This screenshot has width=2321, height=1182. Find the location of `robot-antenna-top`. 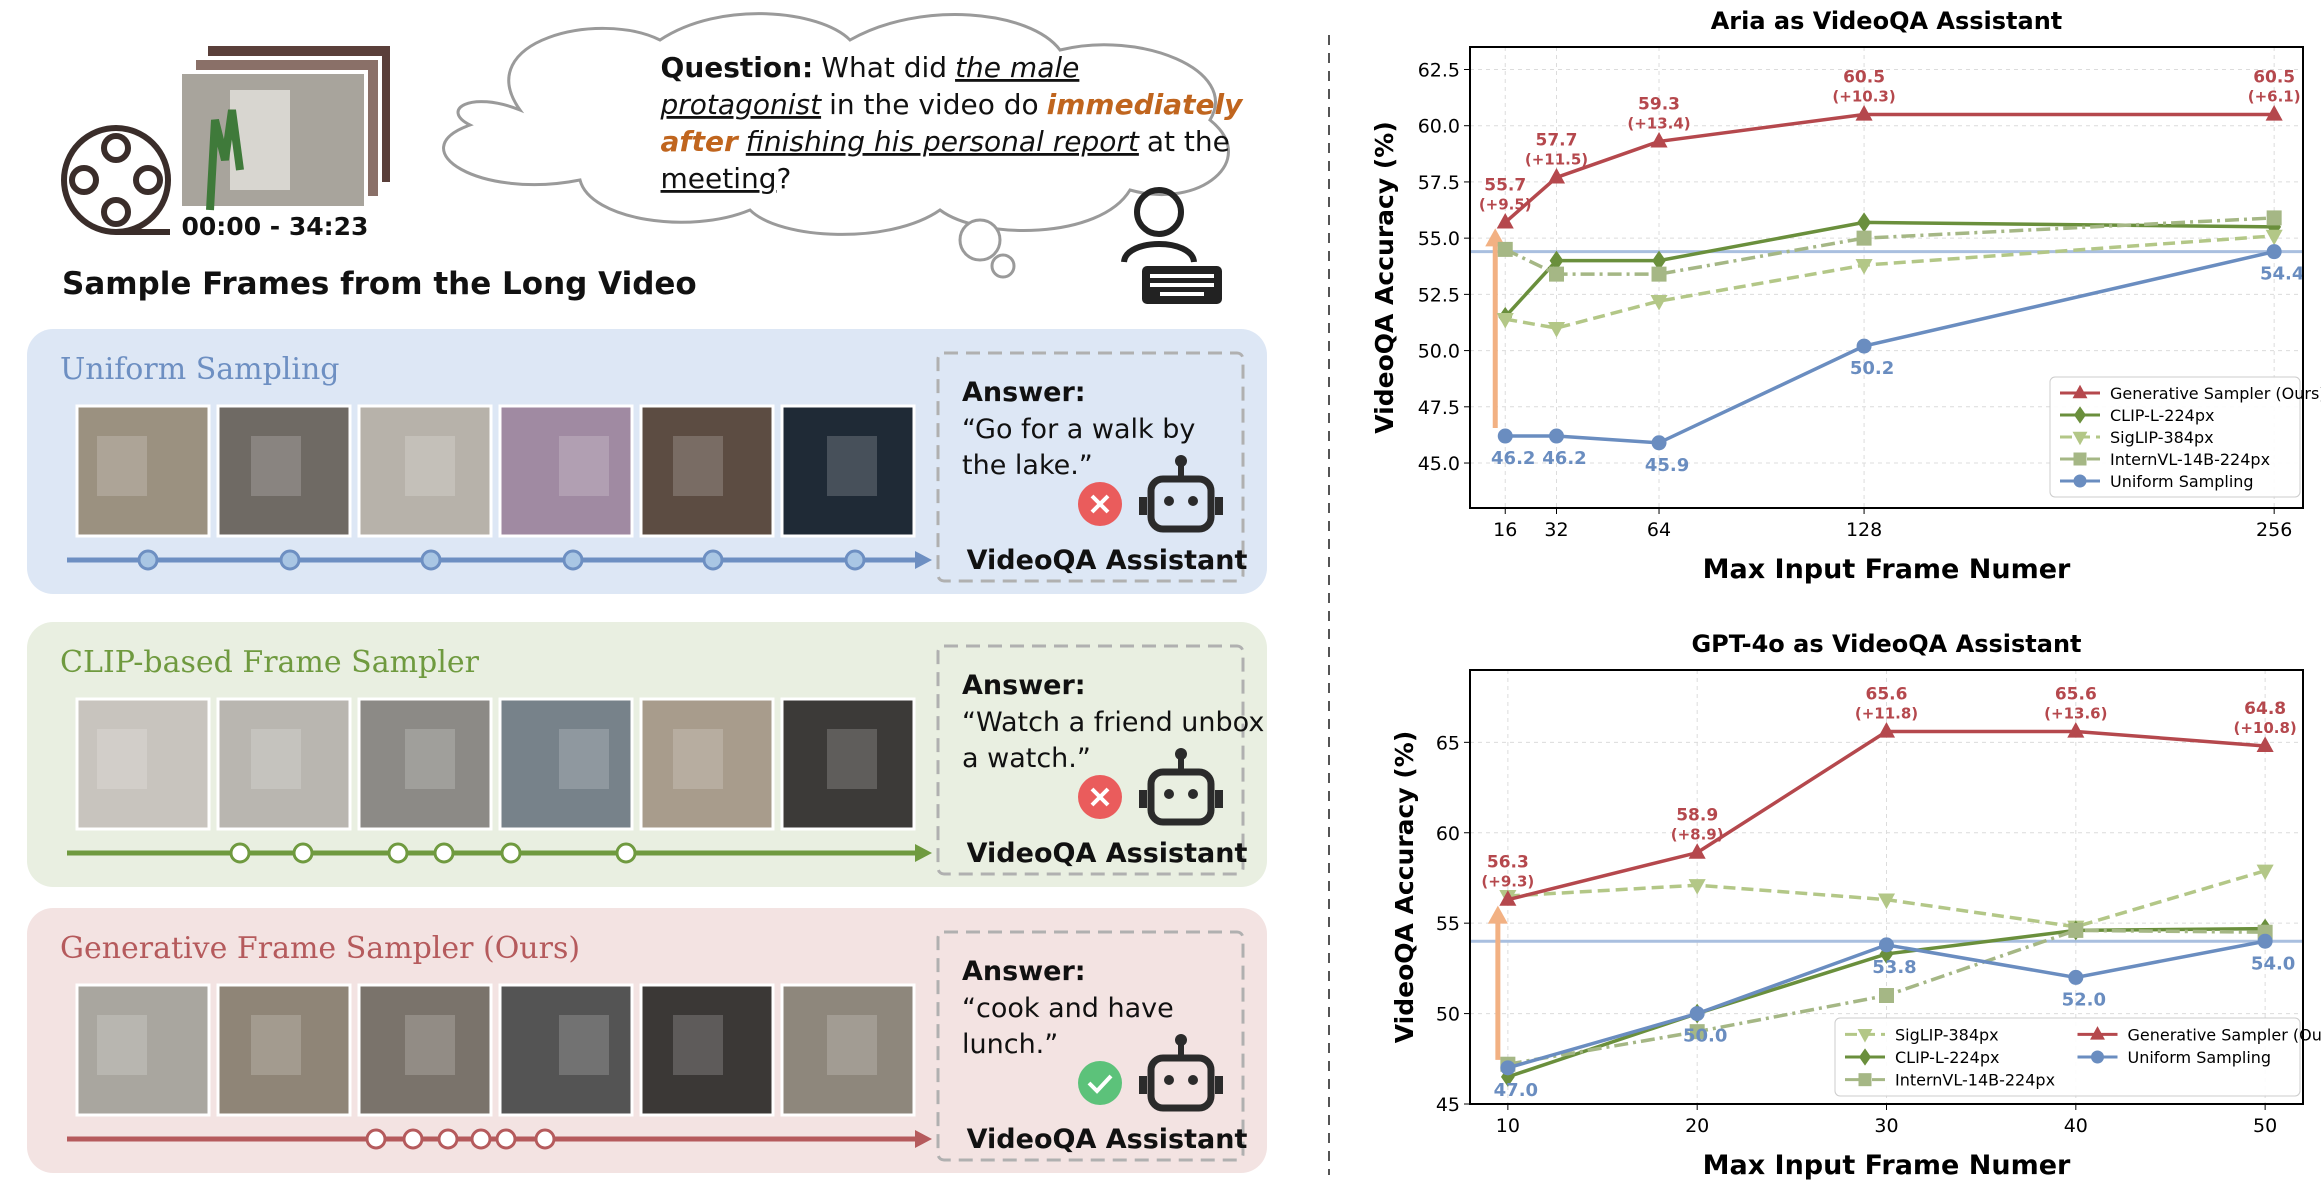

robot-antenna-top is located at coordinates (1181, 1040).